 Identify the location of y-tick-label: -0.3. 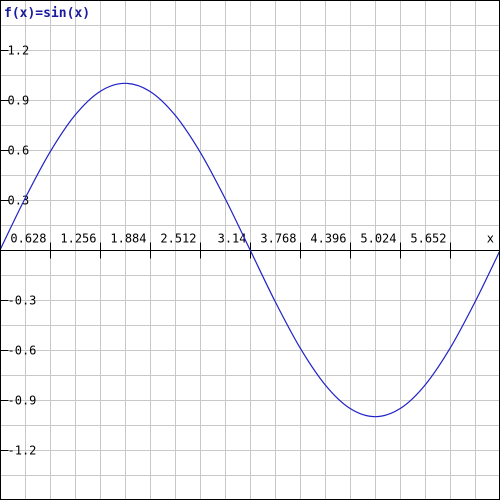
(22, 301).